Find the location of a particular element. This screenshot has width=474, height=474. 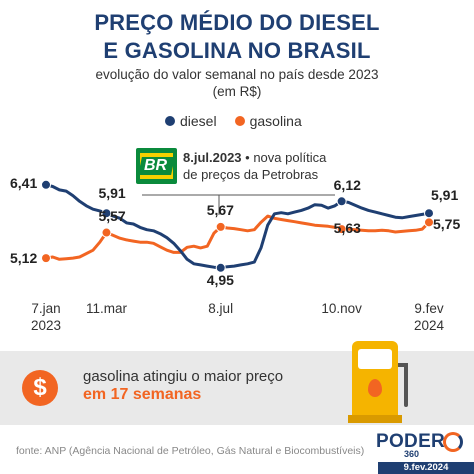

petrobras-logo-text: BR is located at coordinates (156, 165).